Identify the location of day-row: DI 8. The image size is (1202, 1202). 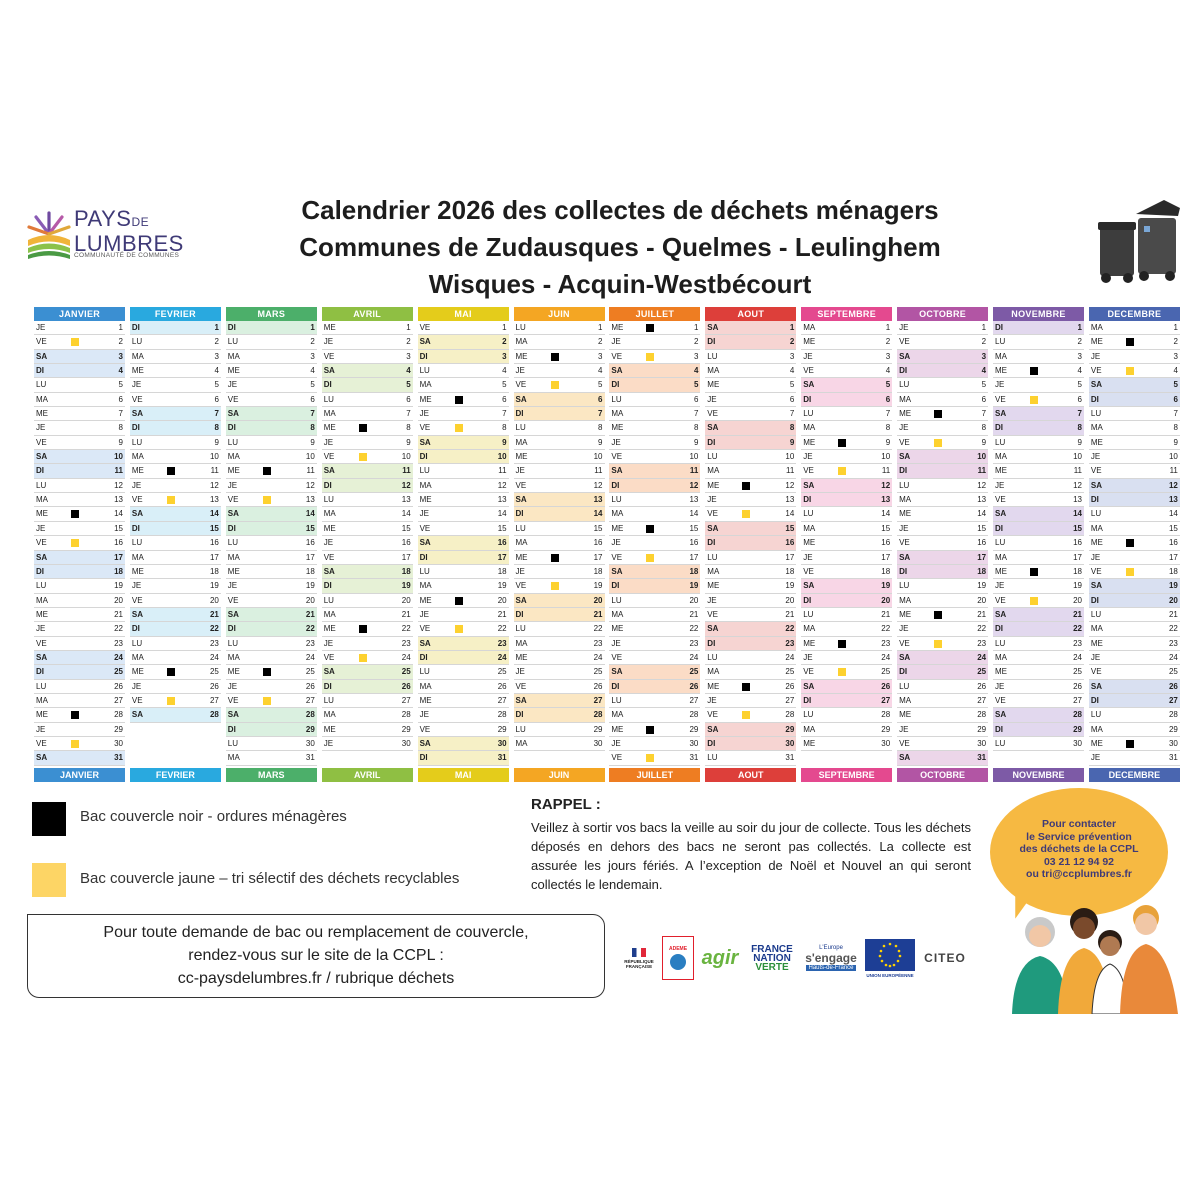
(271, 428).